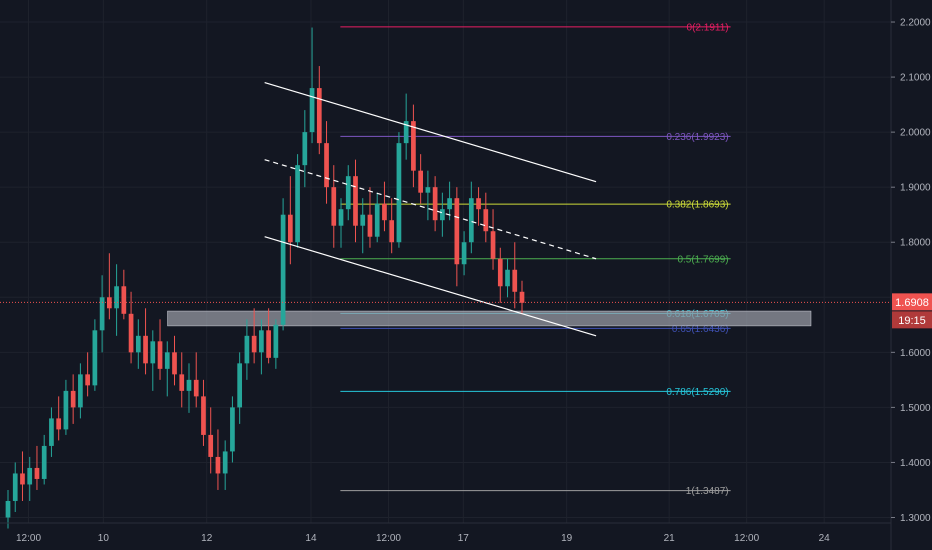  Describe the element at coordinates (915, 408) in the screenshot. I see `y-tick-label: 1.5000` at that location.